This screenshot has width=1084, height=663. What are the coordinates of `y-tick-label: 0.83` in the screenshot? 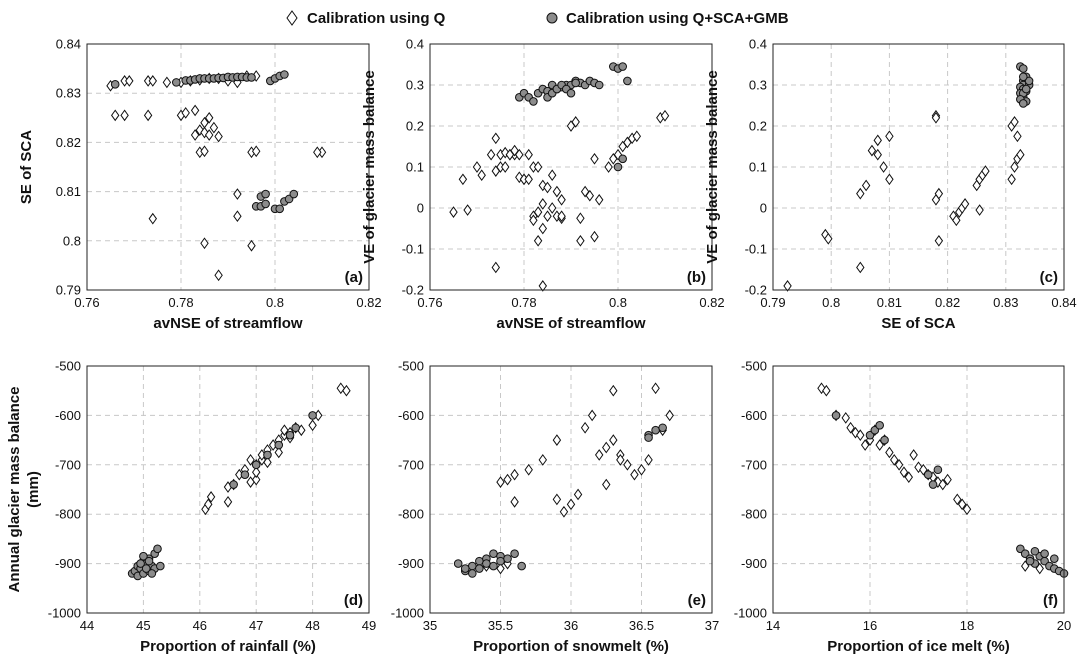 It's located at (68, 93).